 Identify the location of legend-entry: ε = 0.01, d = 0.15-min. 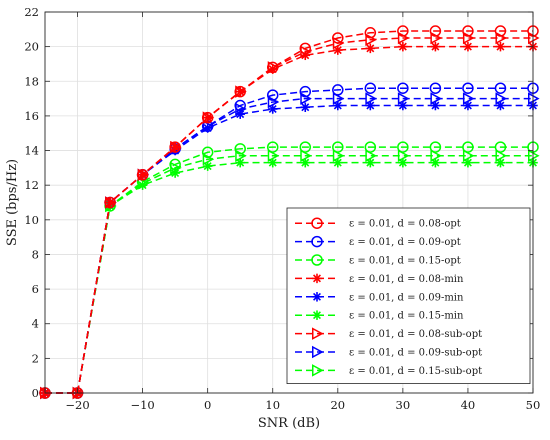
(379, 316).